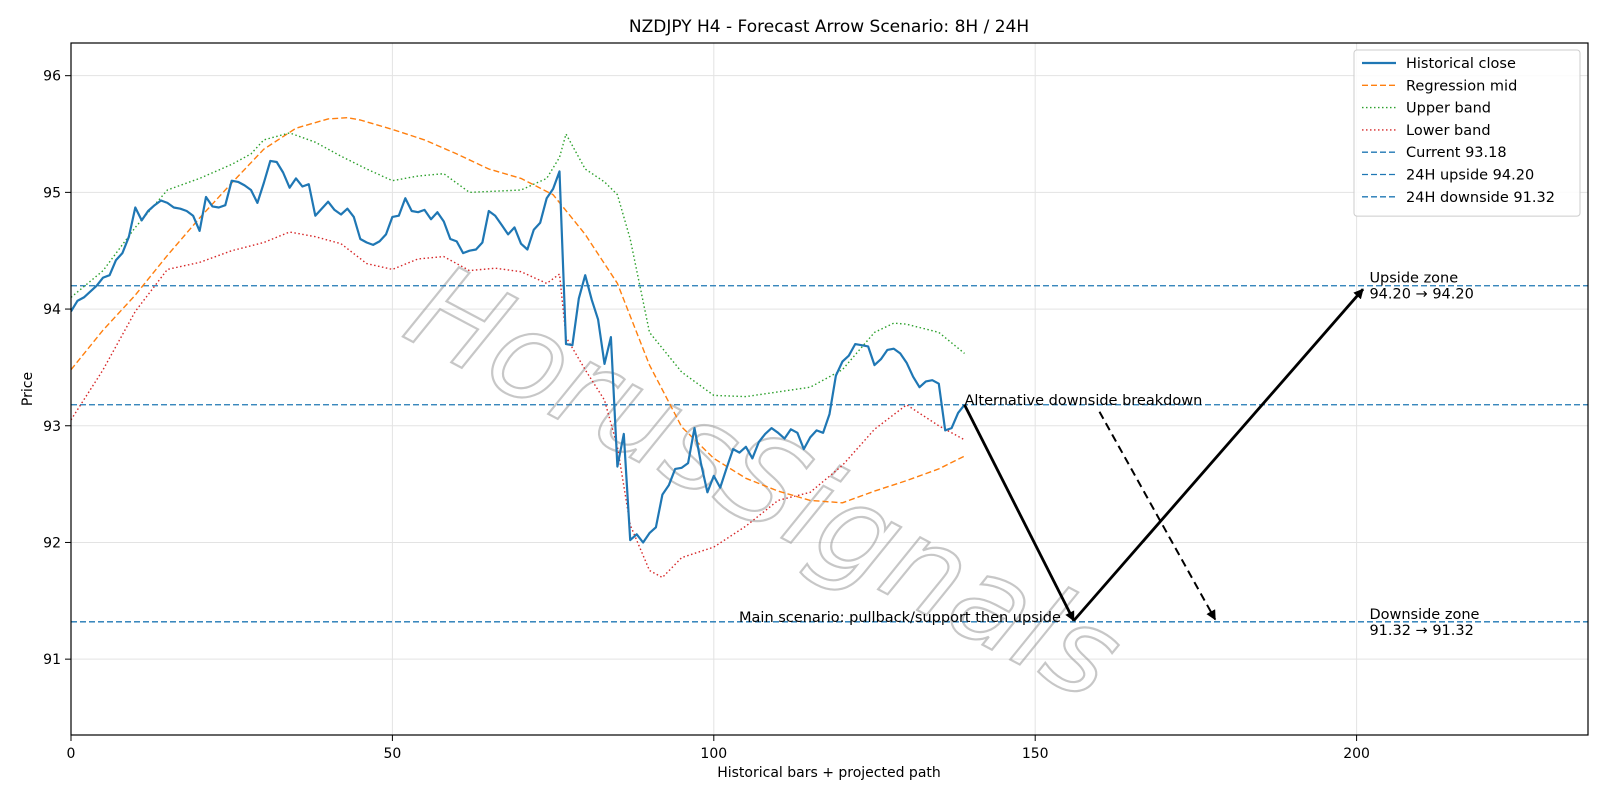  Describe the element at coordinates (52, 543) in the screenshot. I see `y-tick-label: 92` at that location.